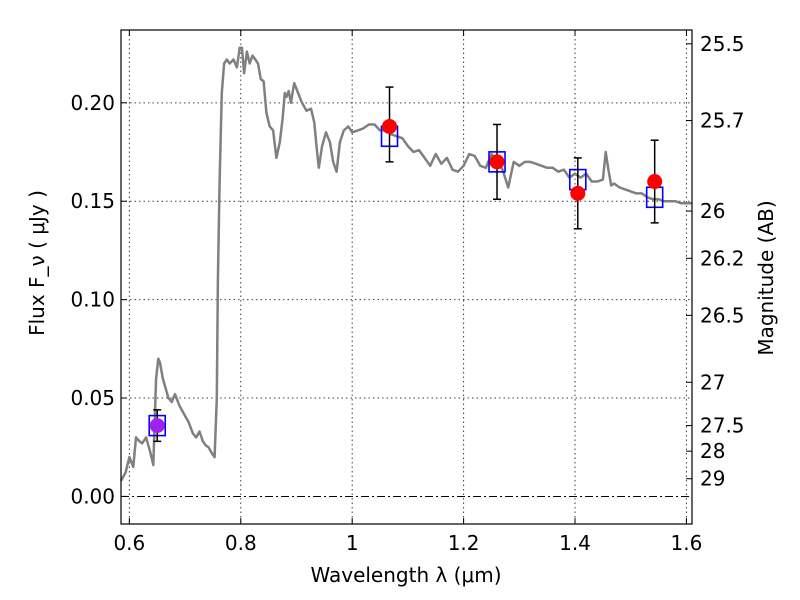  What do you see at coordinates (92, 496) in the screenshot?
I see `y-tick-label: 0.00` at bounding box center [92, 496].